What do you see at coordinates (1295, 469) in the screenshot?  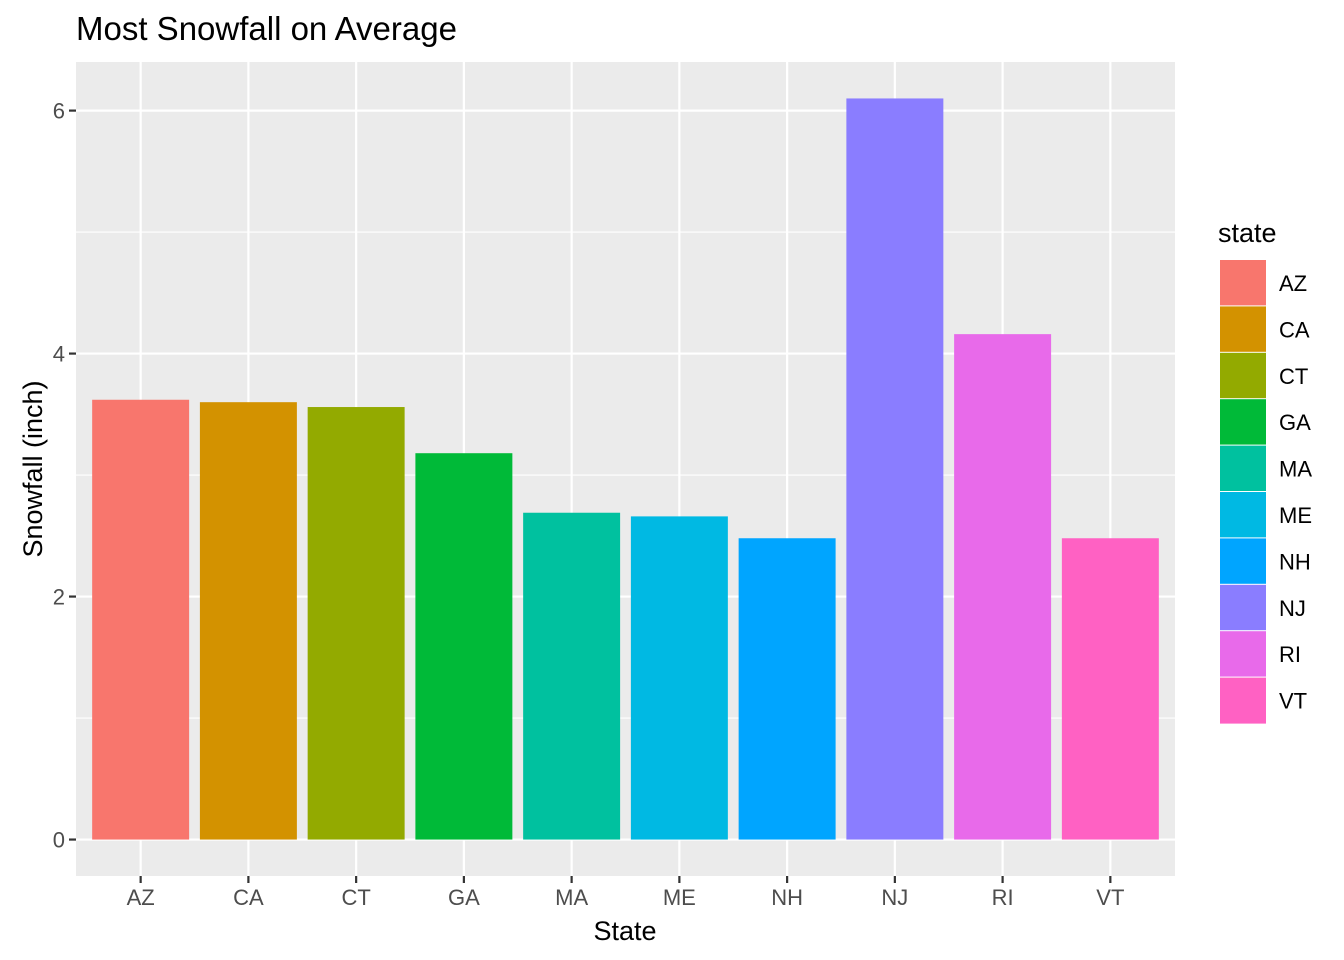 I see `legend-label-ma: MA` at bounding box center [1295, 469].